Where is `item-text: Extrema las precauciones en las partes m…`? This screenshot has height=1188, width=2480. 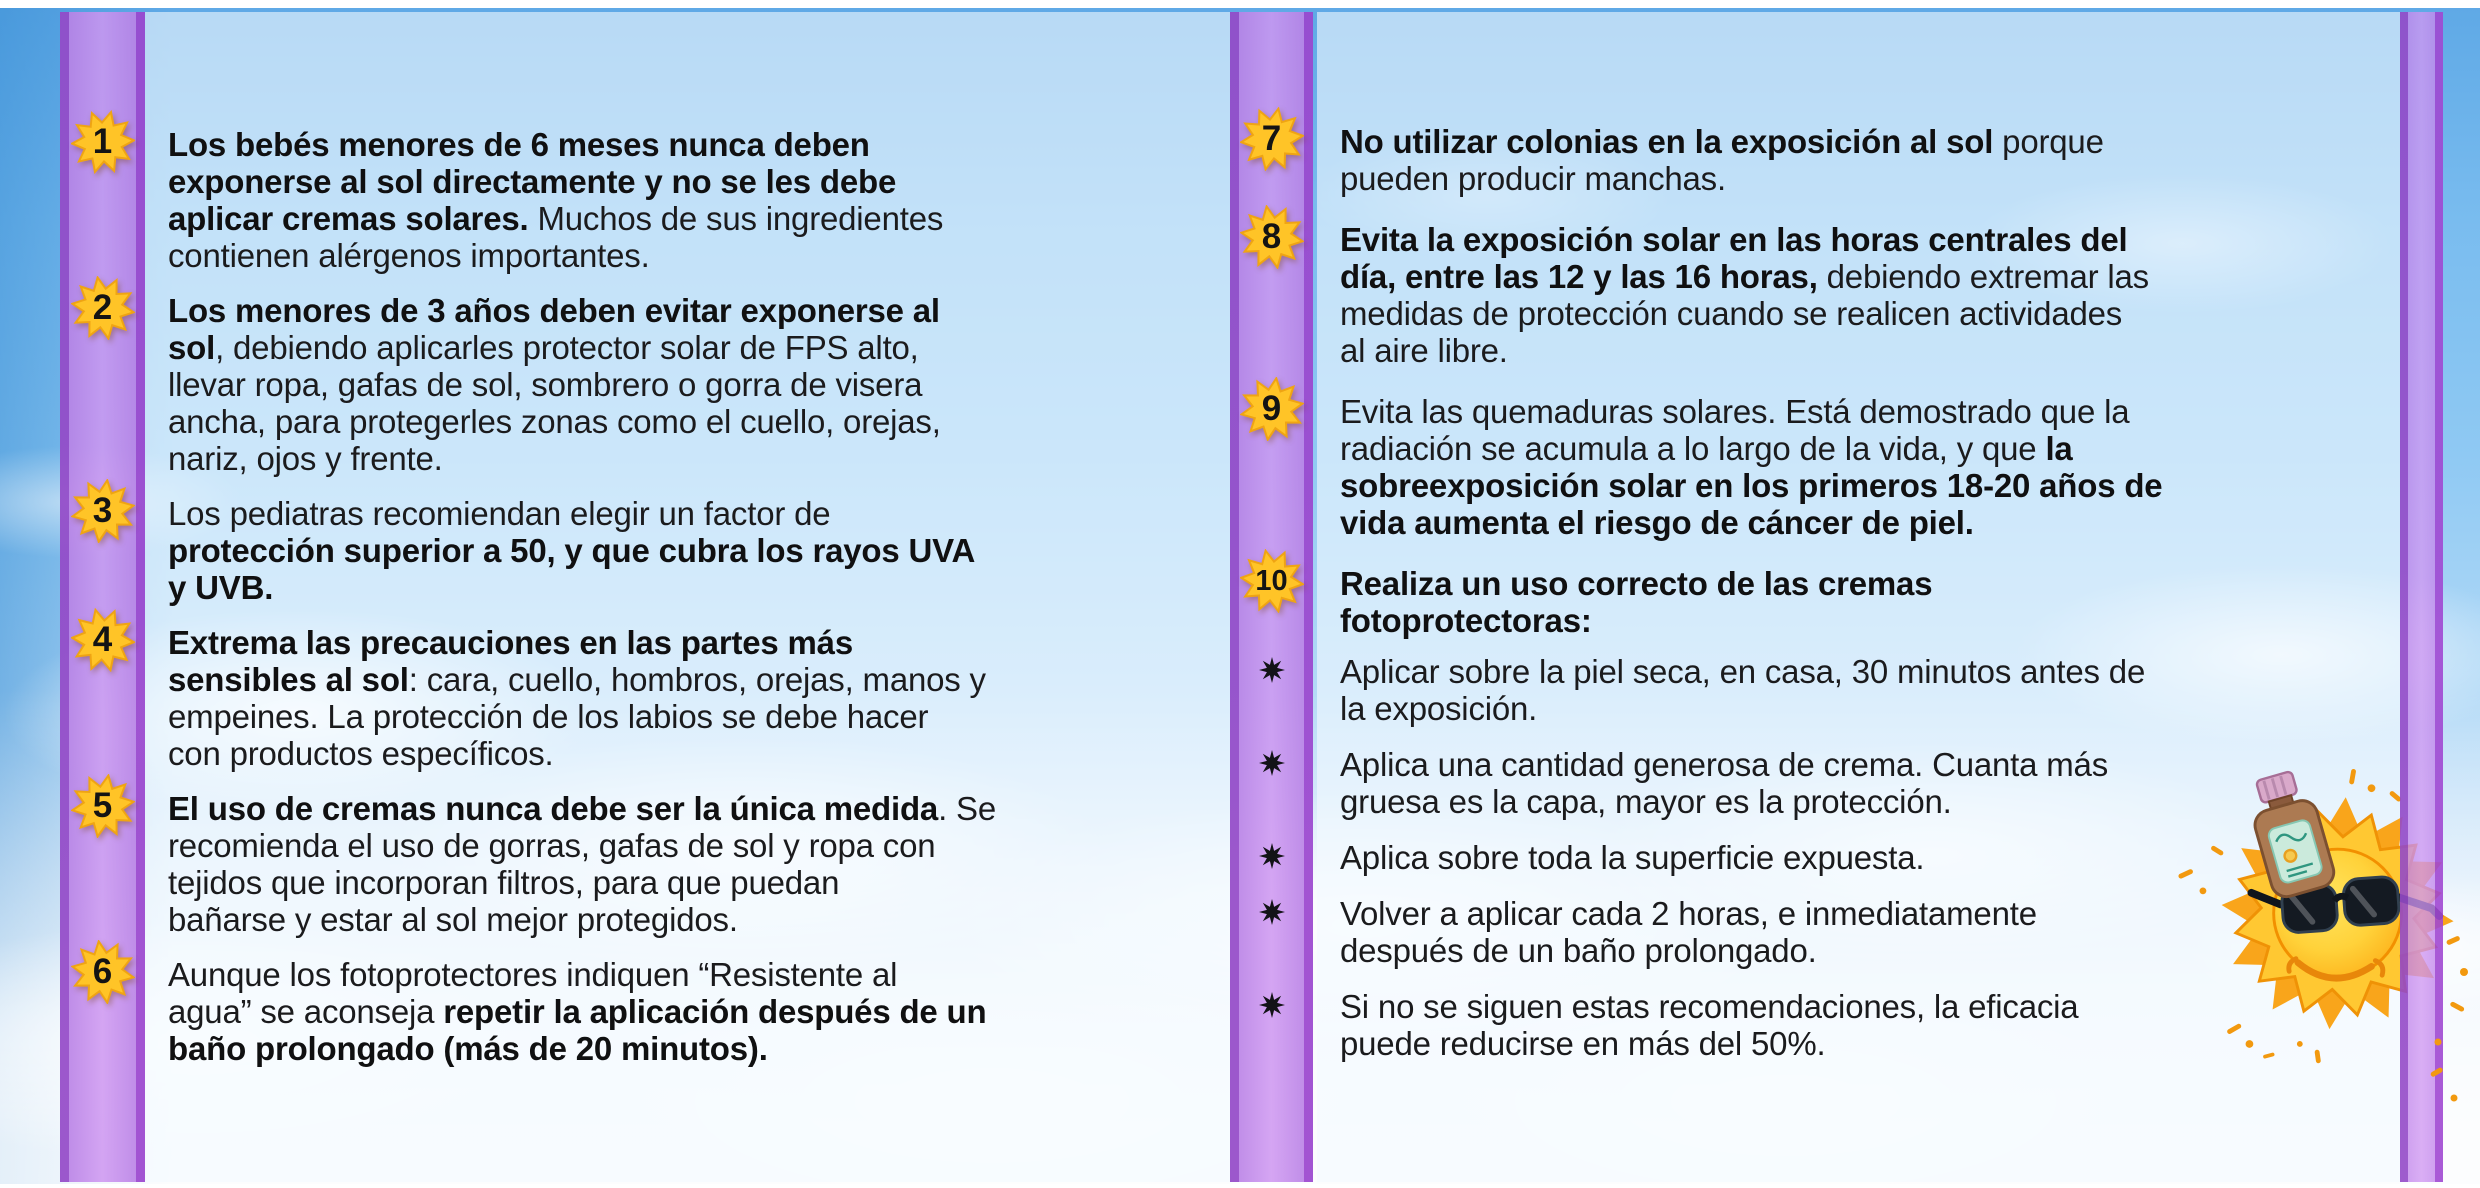
item-text: Extrema las precauciones en las partes m… is located at coordinates (684, 698).